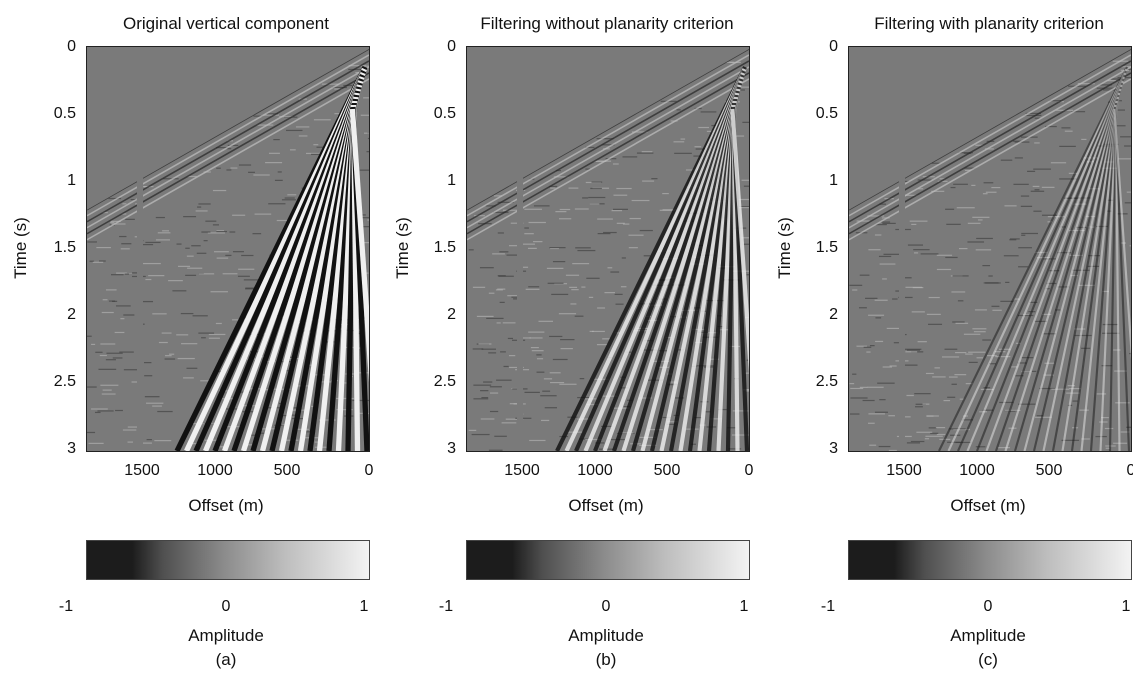  What do you see at coordinates (226, 659) in the screenshot?
I see `subfigure-label: (a)` at bounding box center [226, 659].